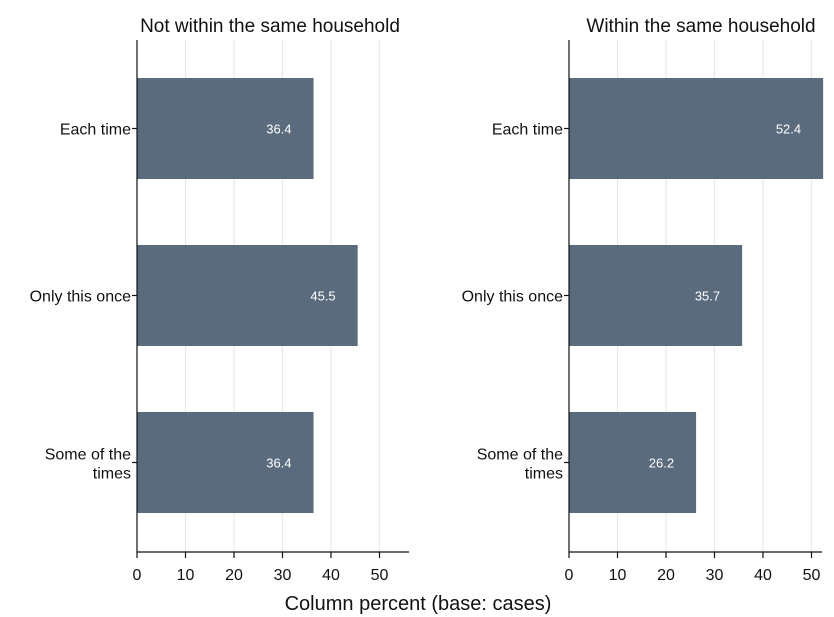 Image resolution: width=834 pixels, height=617 pixels. I want to click on bar-value-label: 35.7, so click(707, 296).